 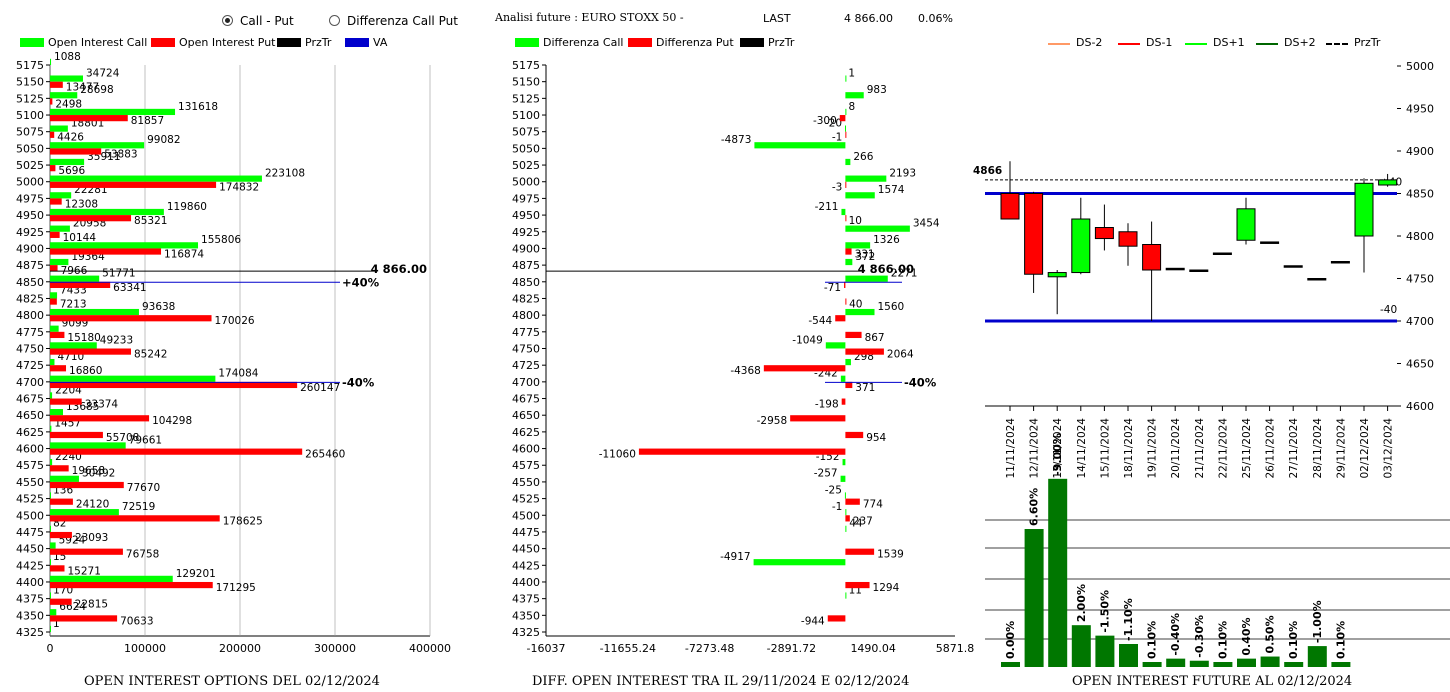 What do you see at coordinates (30, 65) in the screenshot?
I see `y-tick-label: 5175` at bounding box center [30, 65].